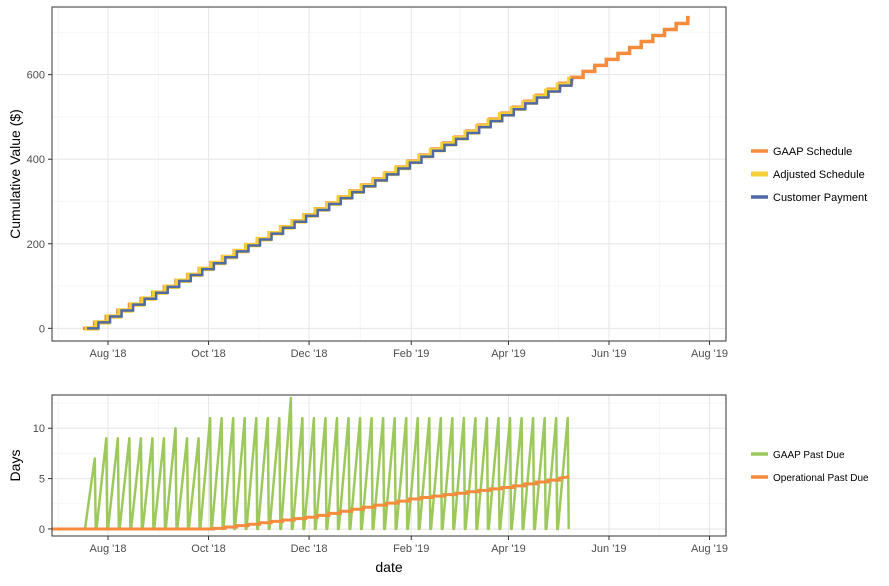 The width and height of the screenshot is (889, 586). I want to click on y-tick-label: 400, so click(36, 160).